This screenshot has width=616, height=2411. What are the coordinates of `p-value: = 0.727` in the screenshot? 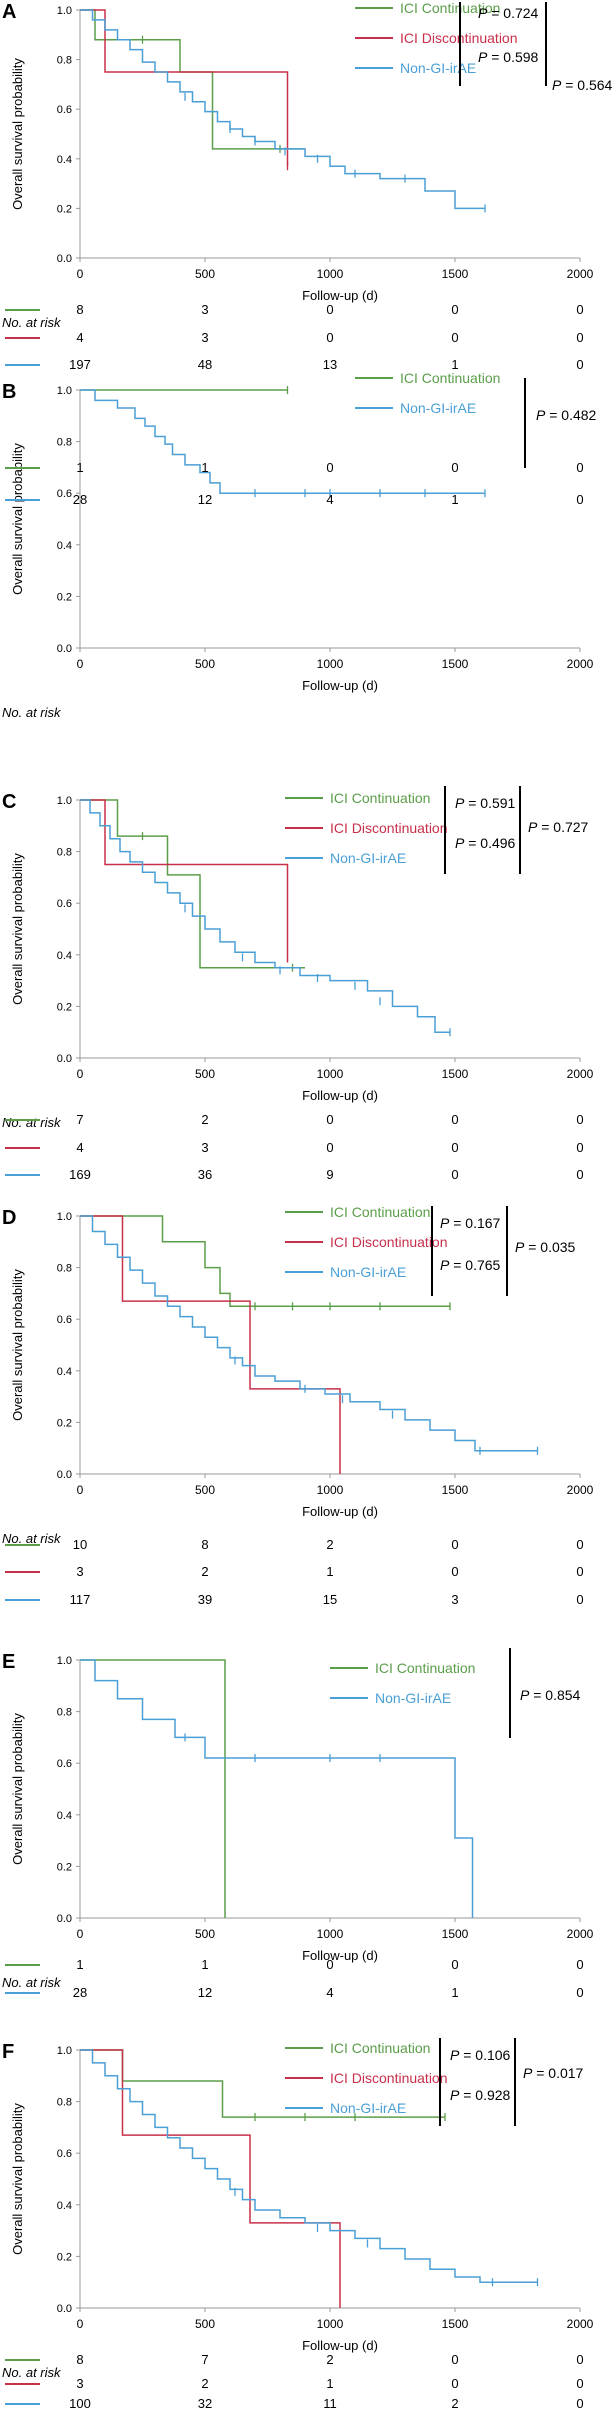 It's located at (562, 827).